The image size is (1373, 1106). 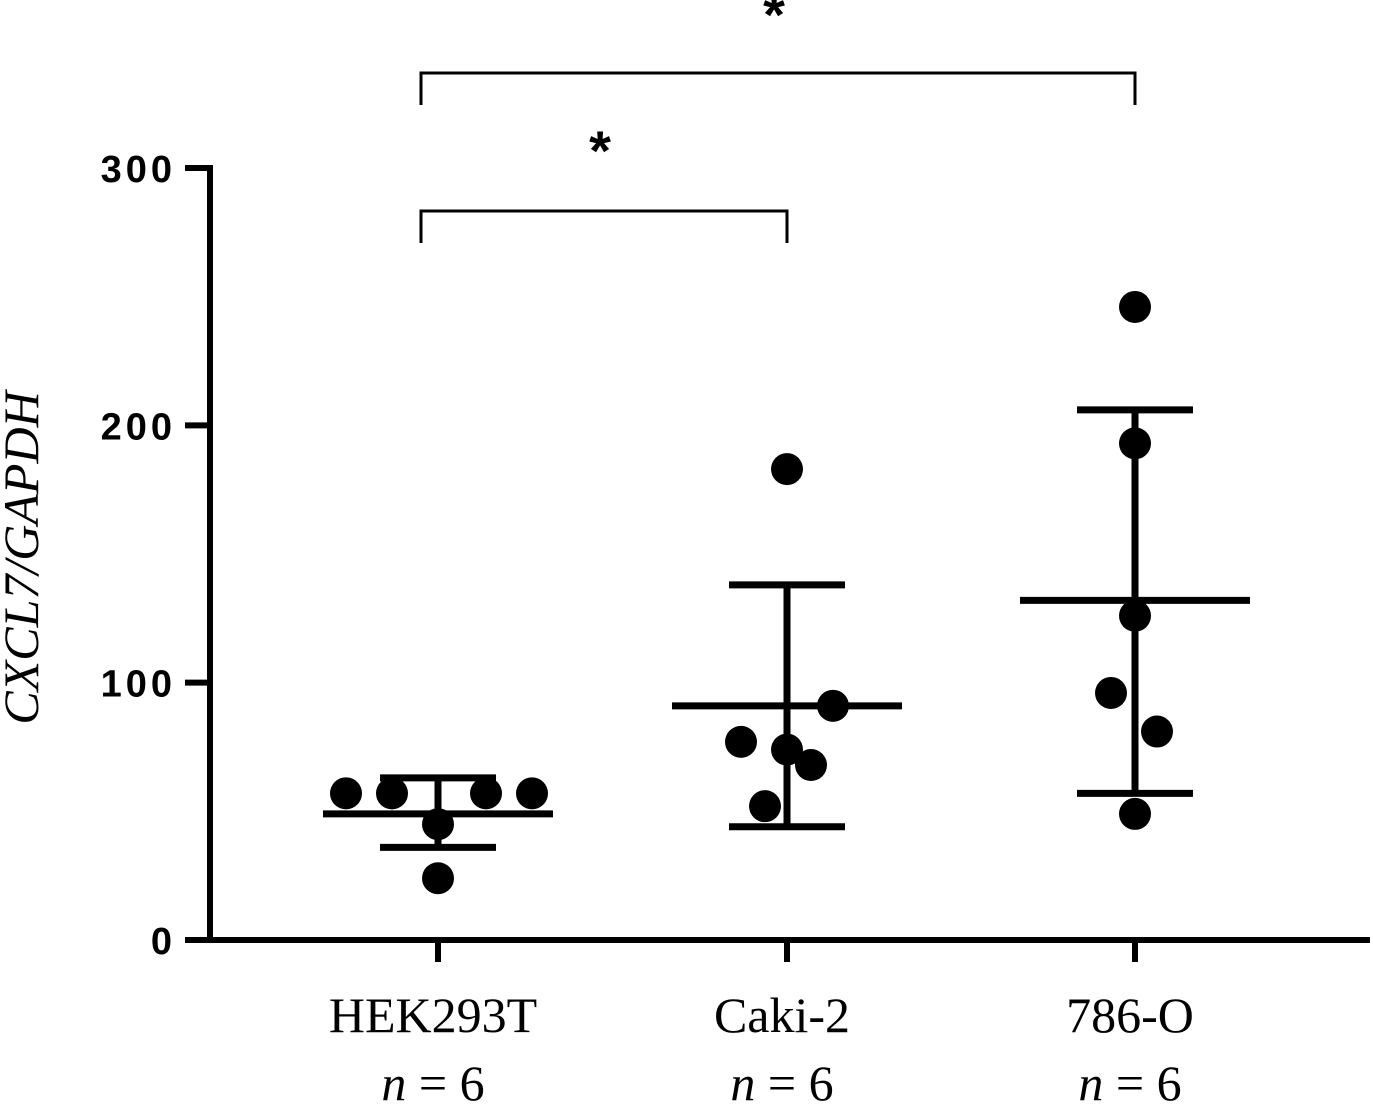 I want to click on x-tick-label: HEK293T, so click(x=433, y=1015).